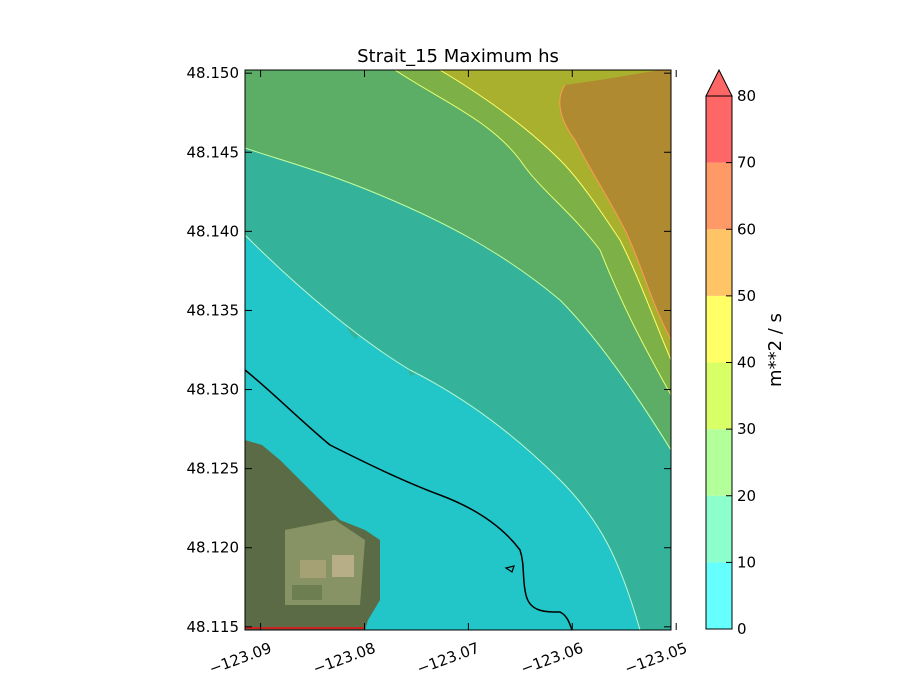 Image resolution: width=900 pixels, height=700 pixels. I want to click on colorbar-extend-arrow, so click(719, 82).